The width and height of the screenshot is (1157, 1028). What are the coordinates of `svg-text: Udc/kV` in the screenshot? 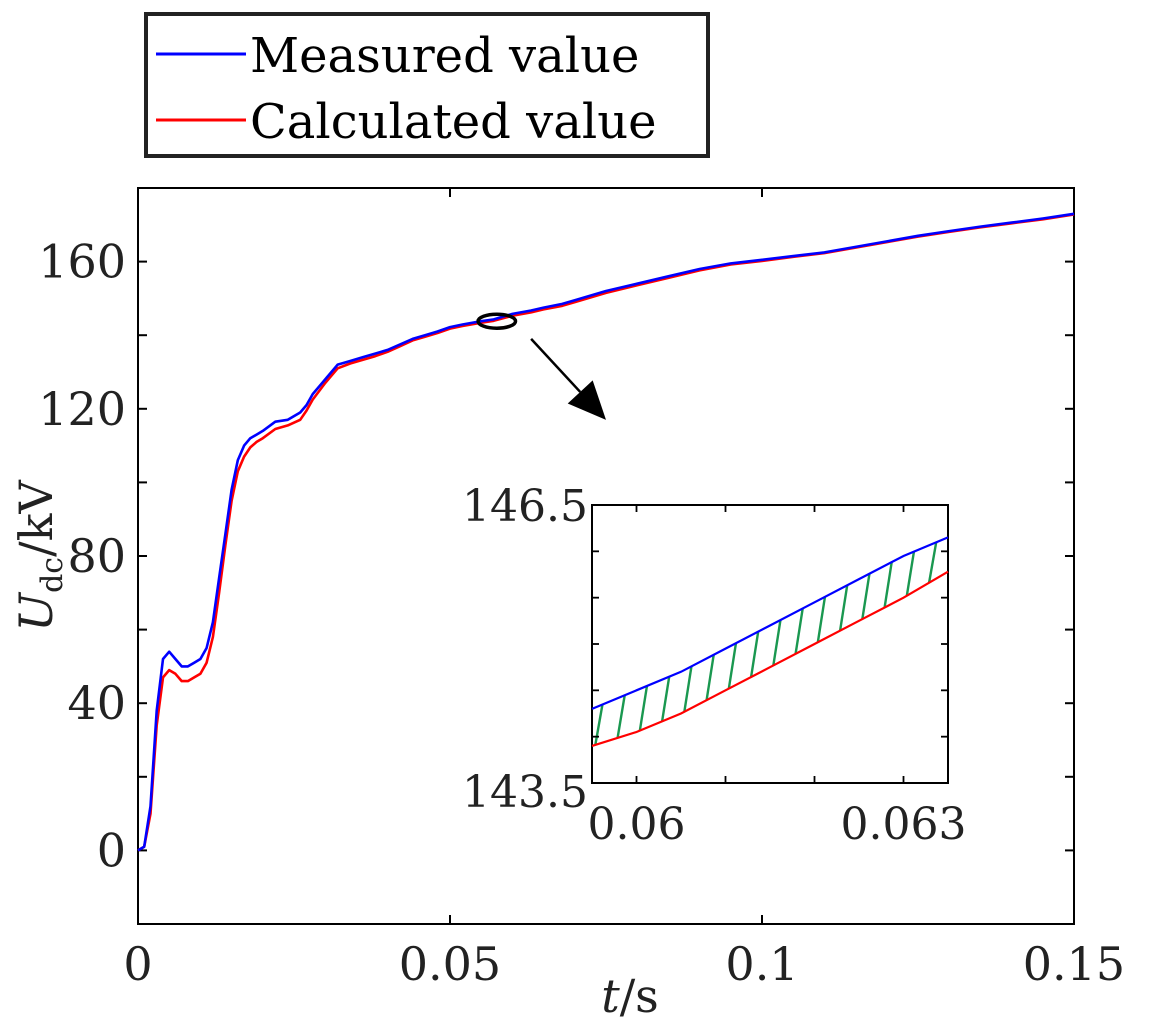 It's located at (39, 556).